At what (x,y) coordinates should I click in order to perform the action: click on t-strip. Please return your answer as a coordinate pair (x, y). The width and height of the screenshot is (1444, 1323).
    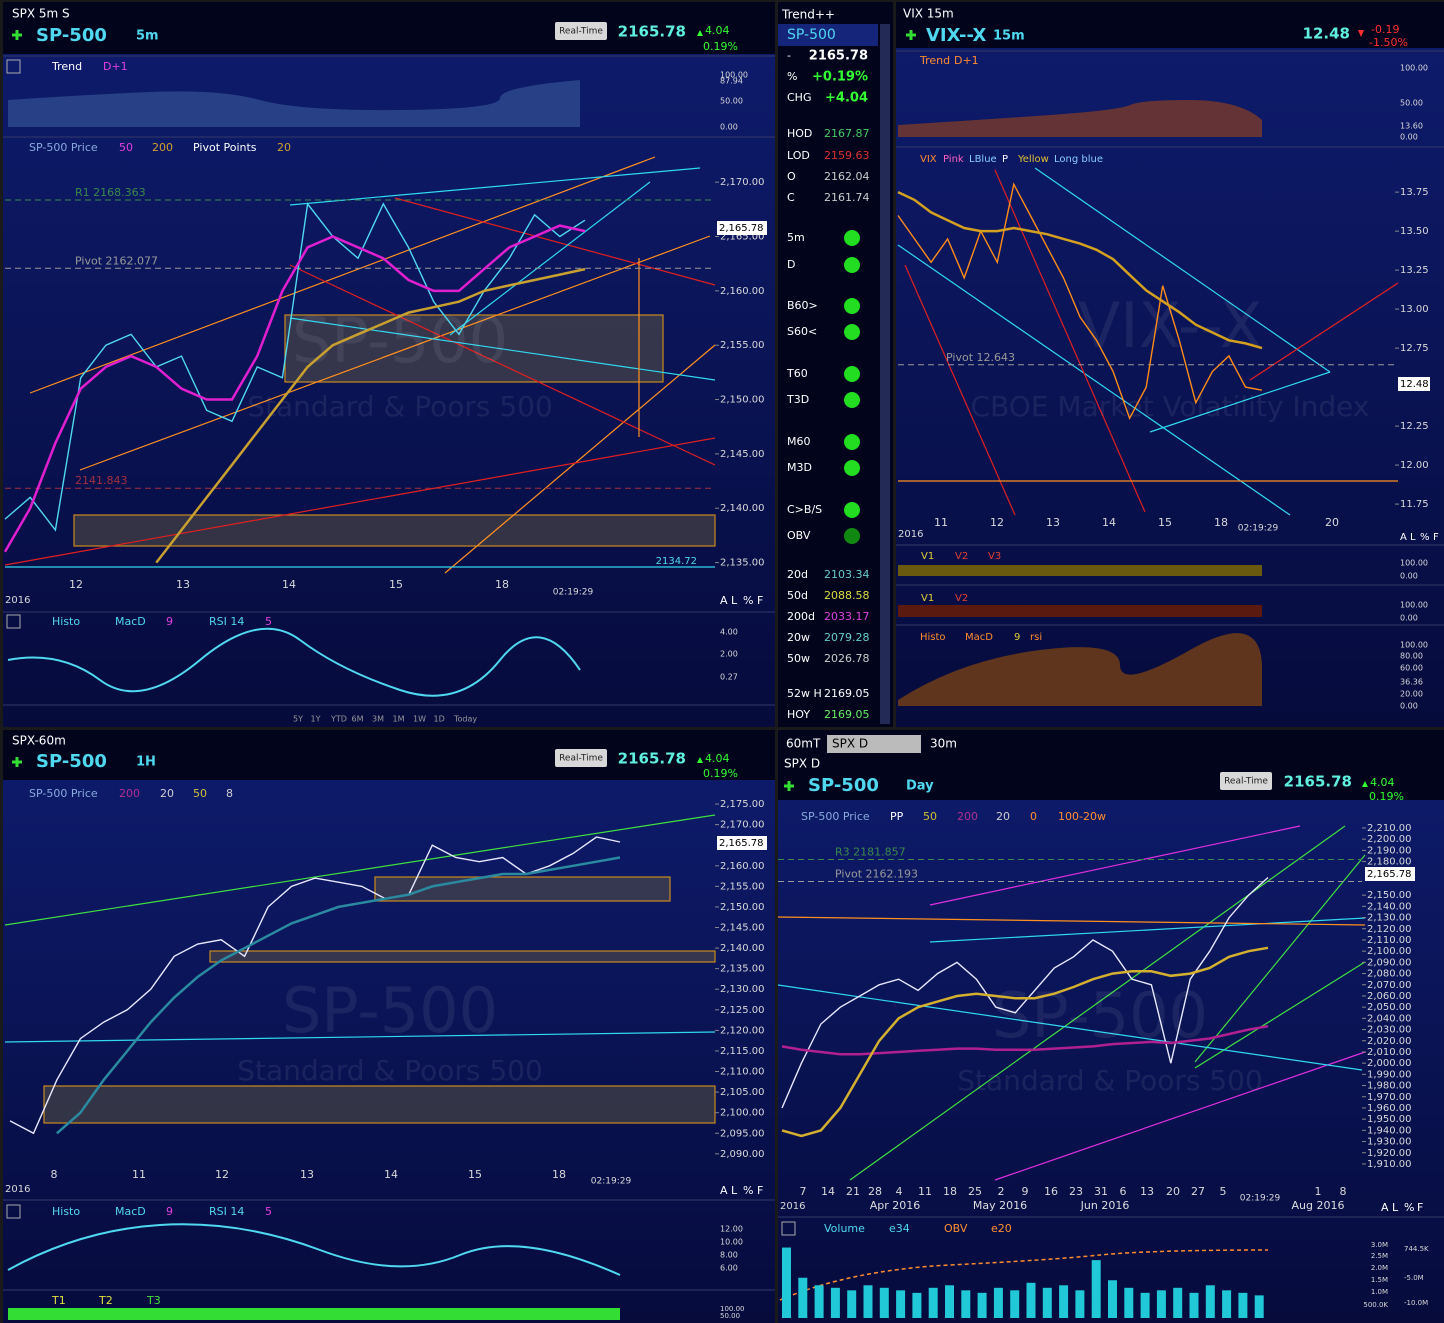
    Looking at the image, I should click on (314, 1314).